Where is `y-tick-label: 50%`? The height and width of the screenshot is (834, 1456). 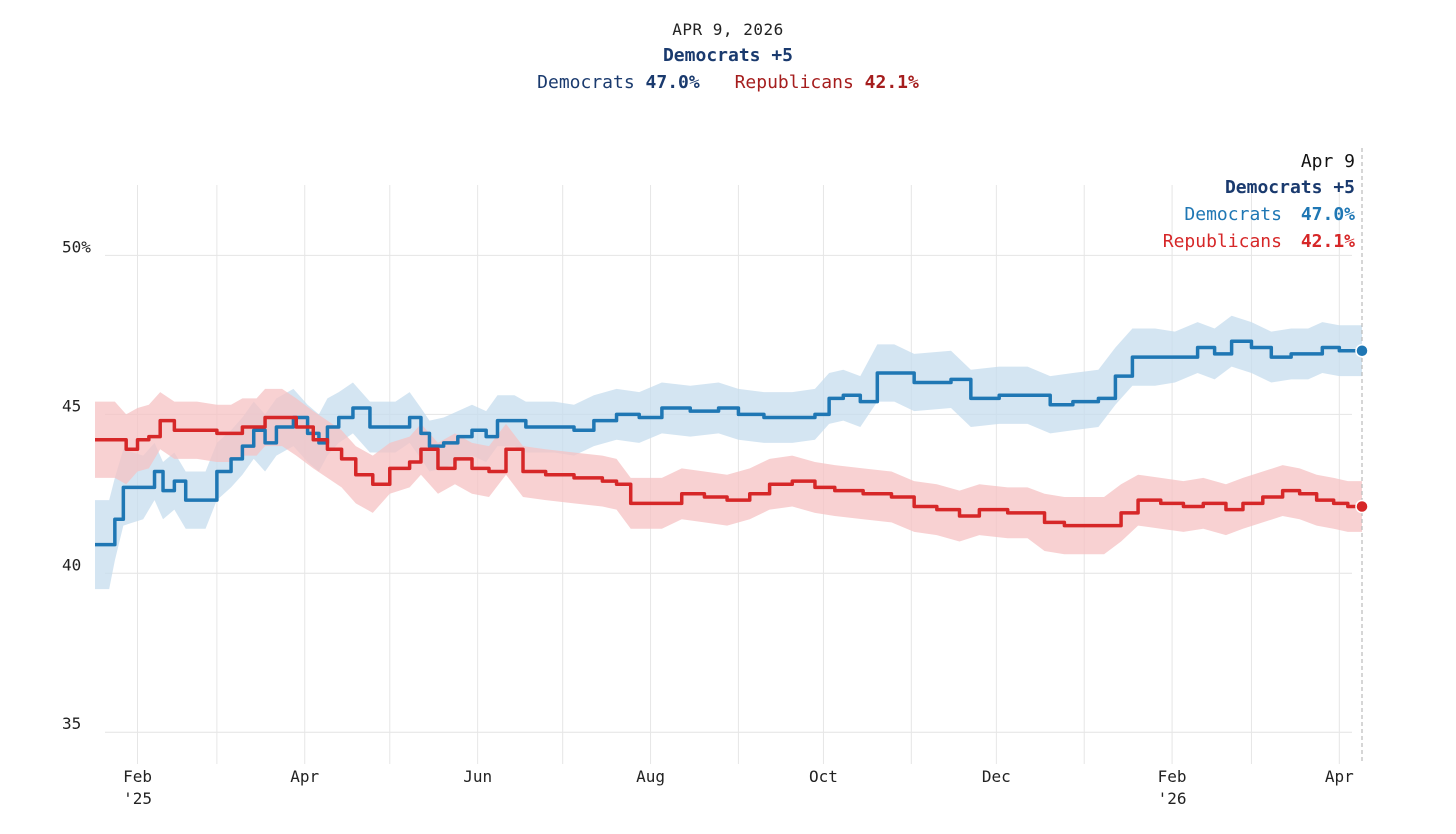
y-tick-label: 50% is located at coordinates (76, 246).